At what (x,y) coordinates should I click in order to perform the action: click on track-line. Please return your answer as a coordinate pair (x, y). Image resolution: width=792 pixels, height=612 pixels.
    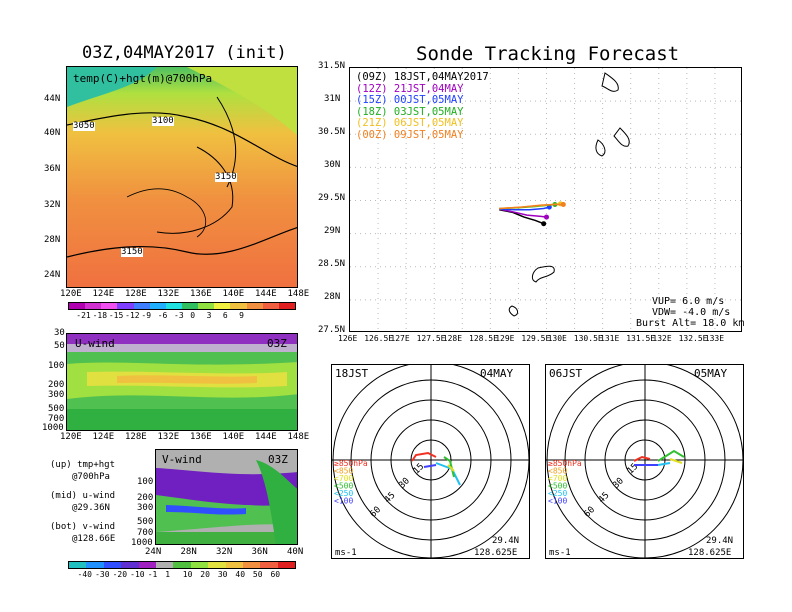
    Looking at the image, I should click on (524, 208).